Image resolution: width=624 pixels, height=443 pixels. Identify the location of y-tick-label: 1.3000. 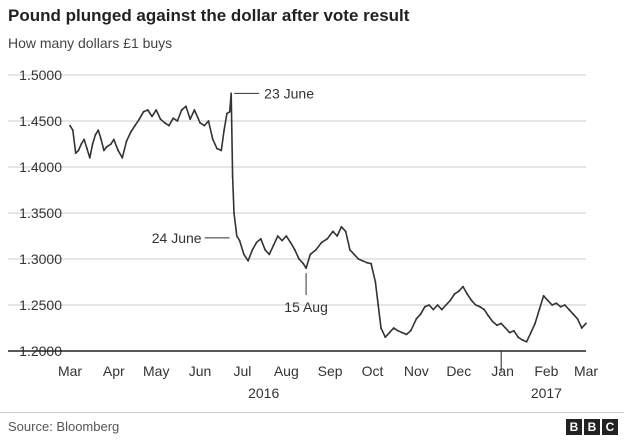
(40, 259).